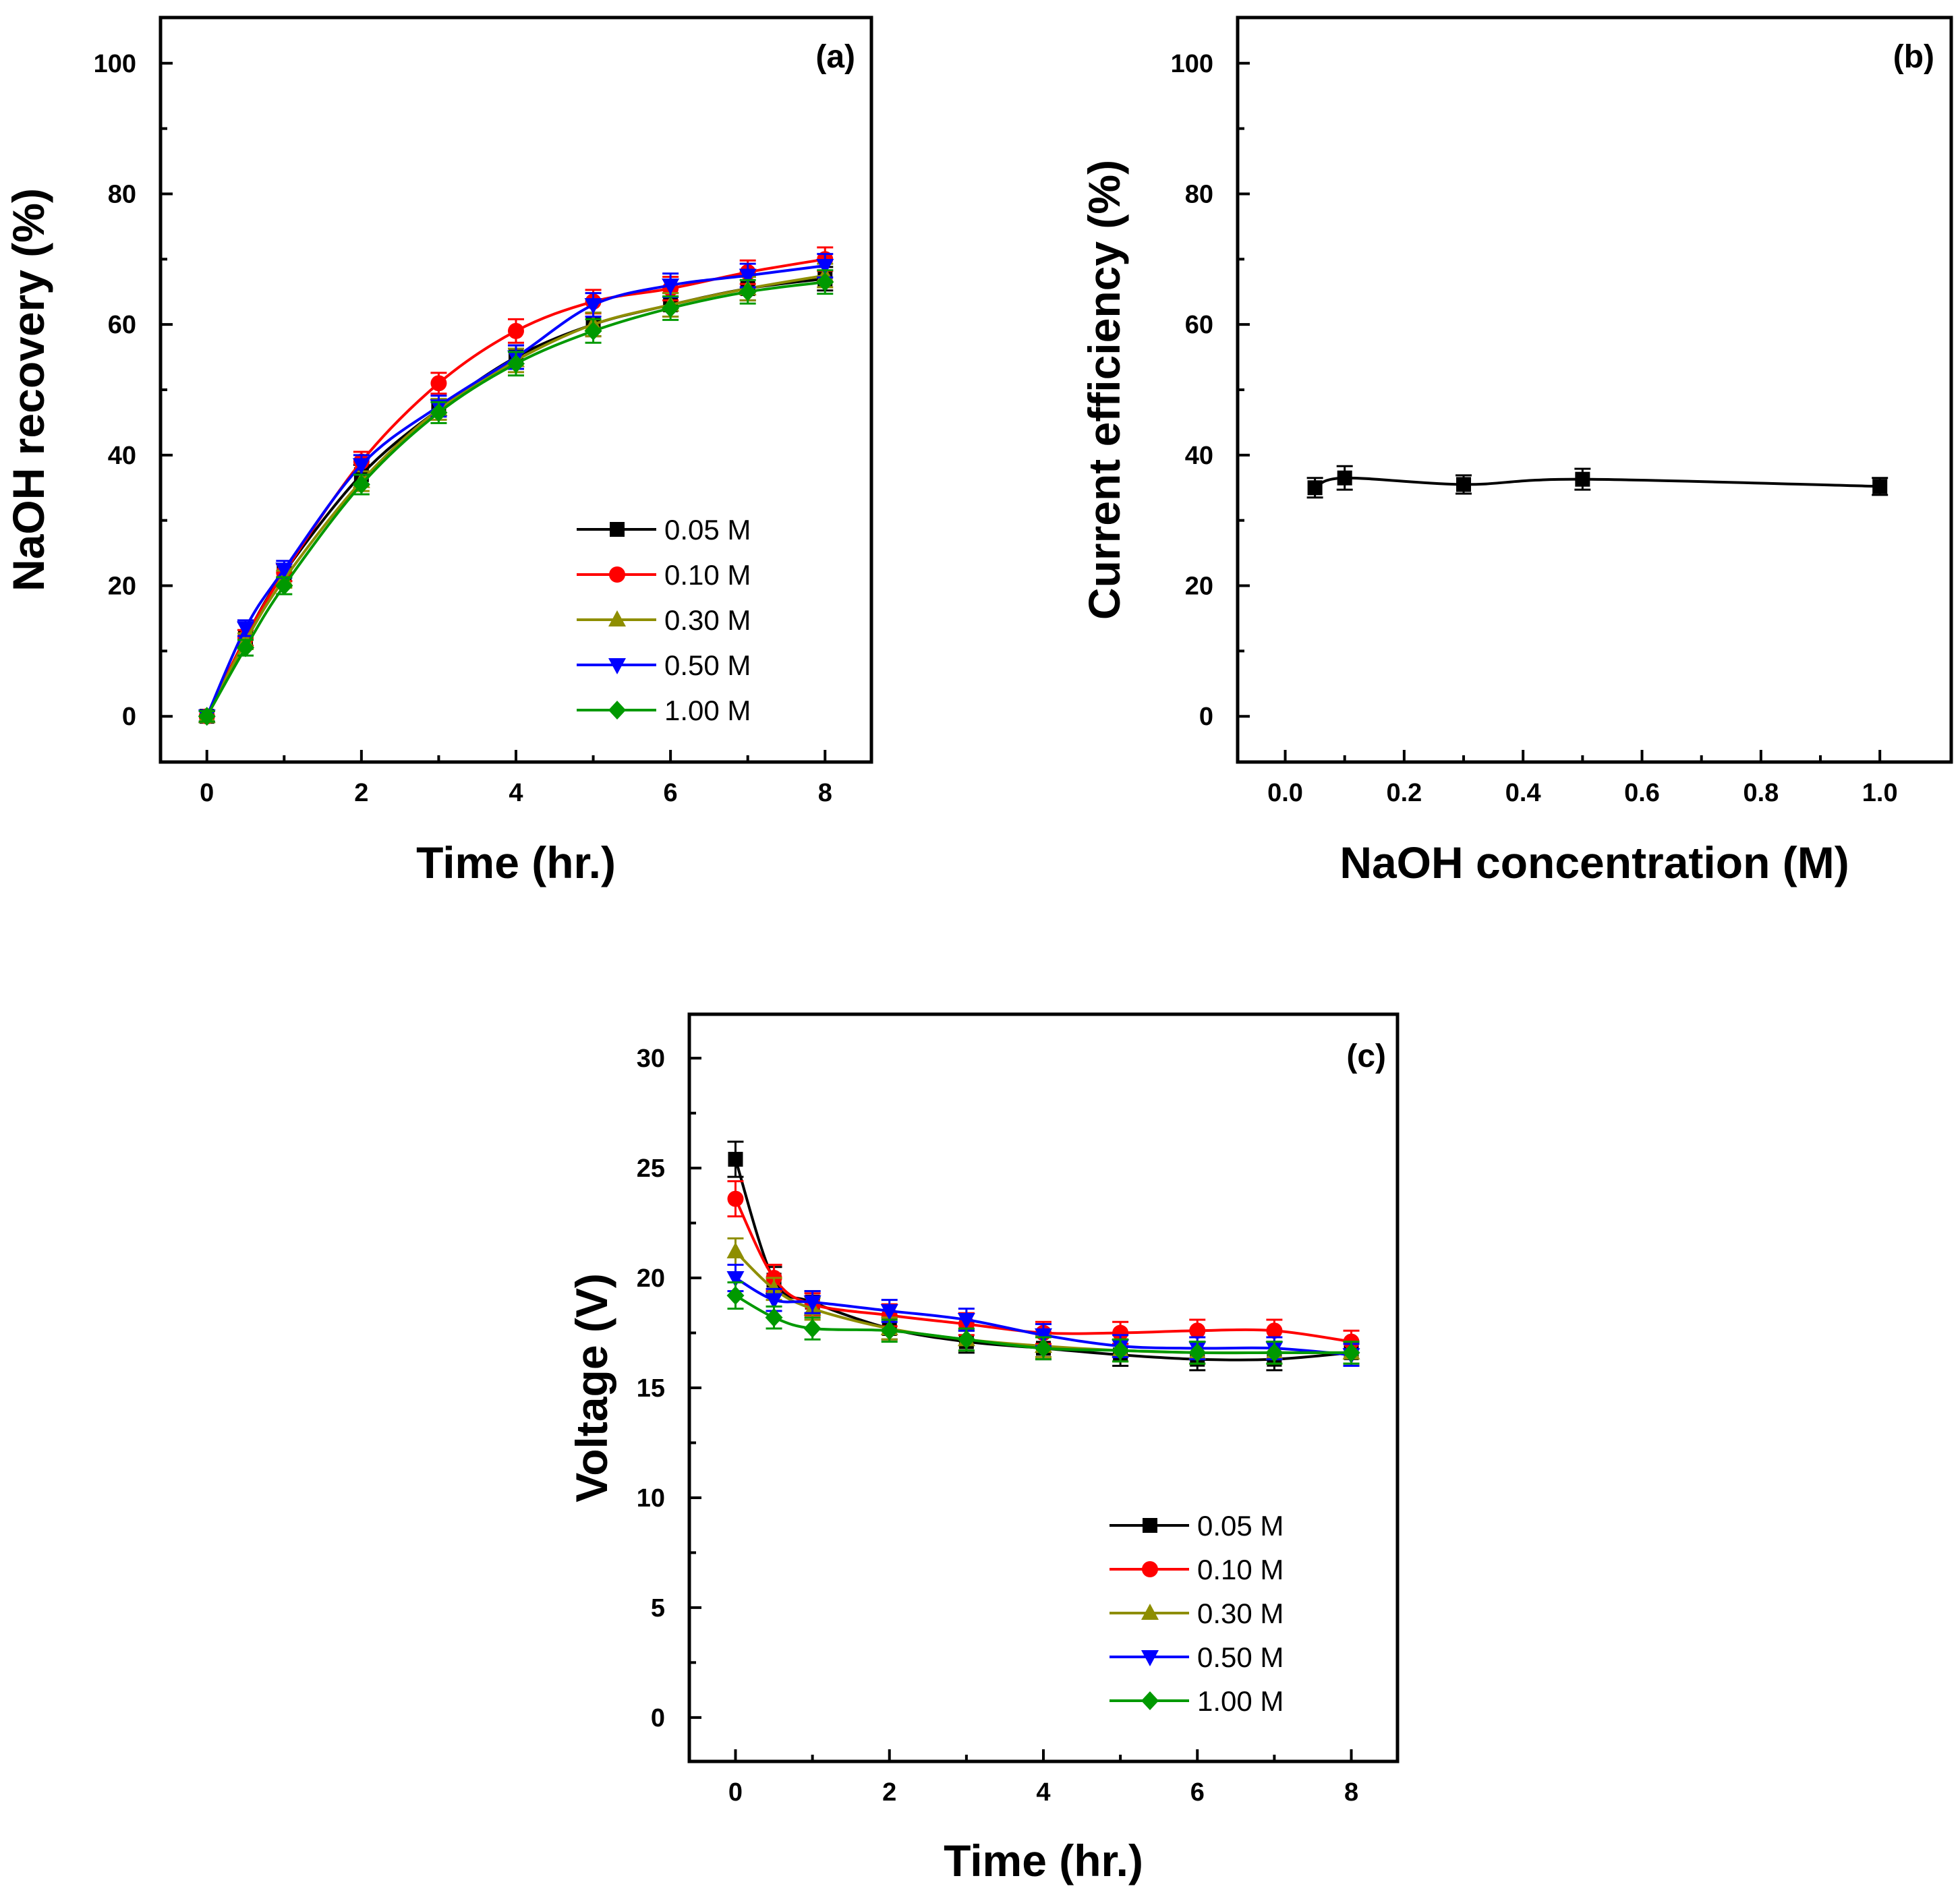 The height and width of the screenshot is (1899, 1960). What do you see at coordinates (361, 793) in the screenshot?
I see `x-tick-label: 2` at bounding box center [361, 793].